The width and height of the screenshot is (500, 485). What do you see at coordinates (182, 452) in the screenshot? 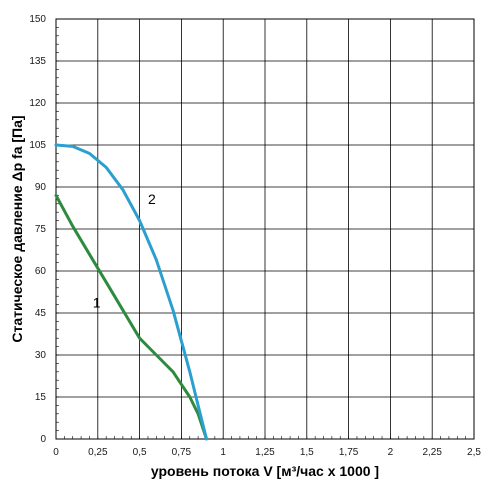
I see `x-tick-label: 0,75` at bounding box center [182, 452].